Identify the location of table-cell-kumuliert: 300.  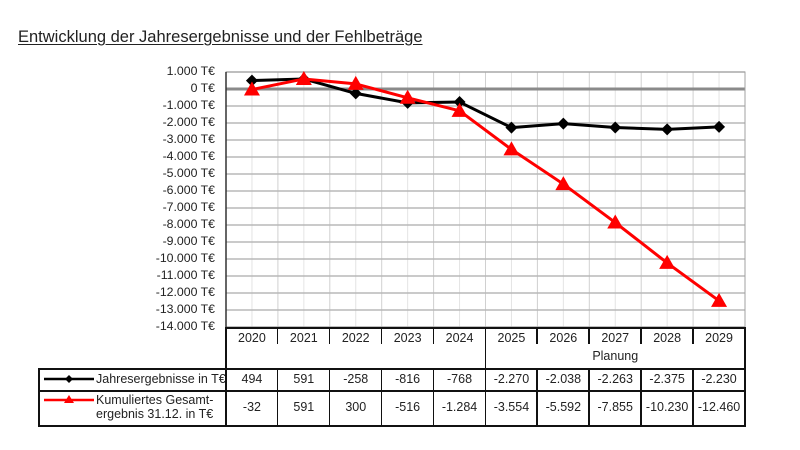
(356, 407).